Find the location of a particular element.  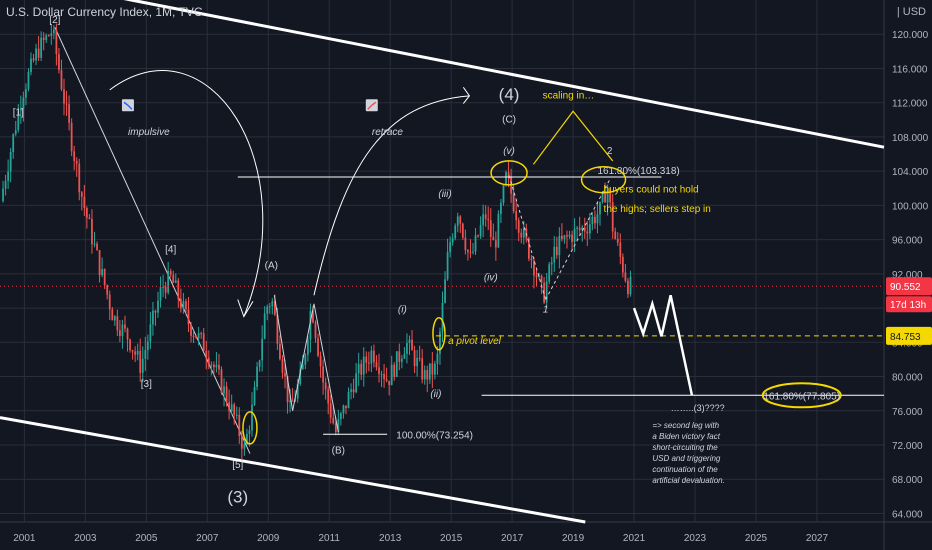

corrective-line-b is located at coordinates (303, 357).